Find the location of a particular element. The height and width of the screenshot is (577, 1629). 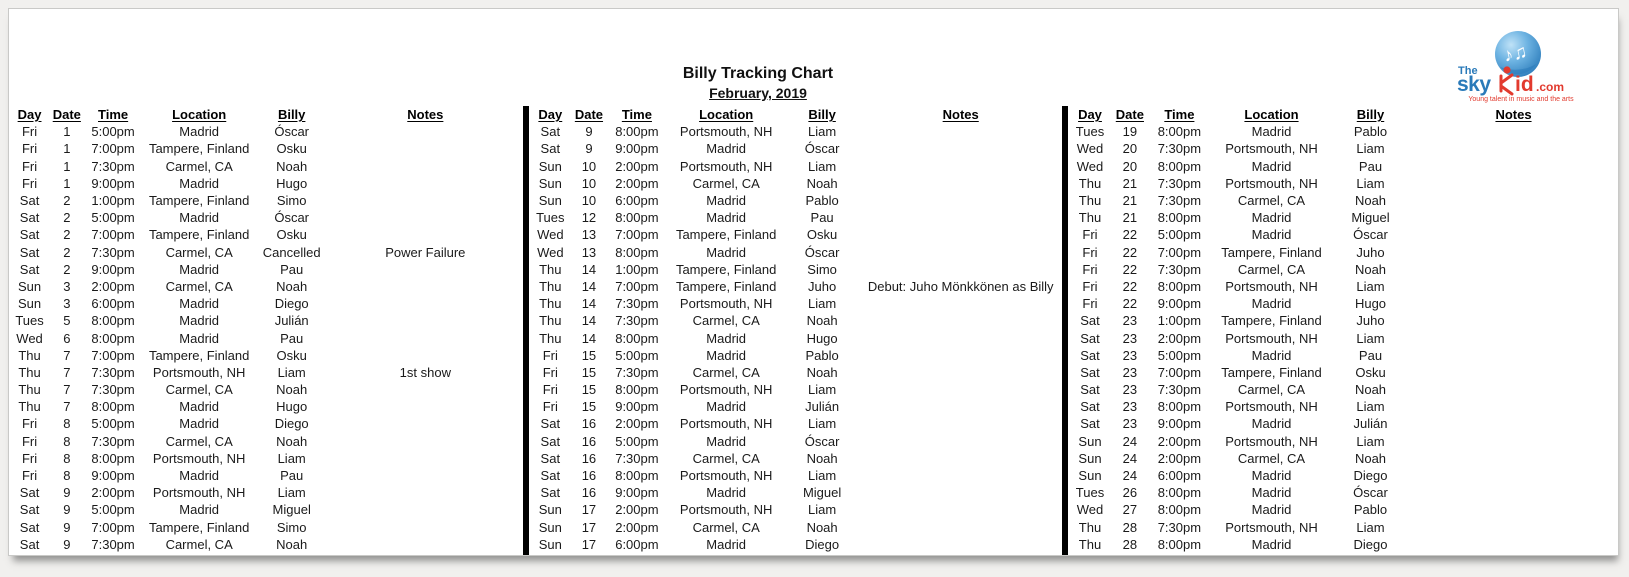

cell-time: 9:00pm is located at coordinates (637, 407).